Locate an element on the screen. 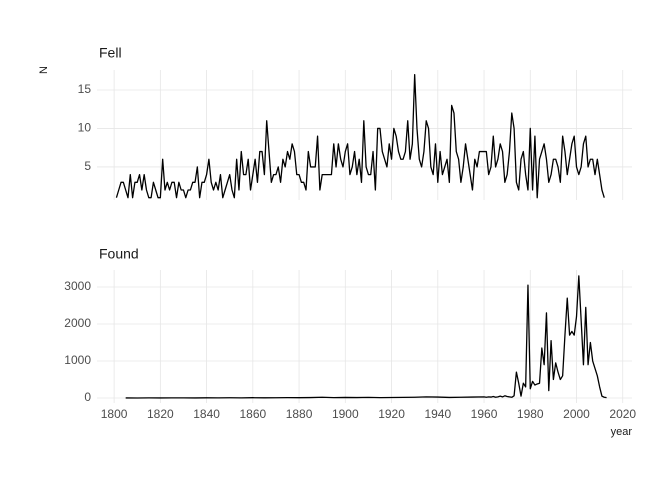  panel-title: Found is located at coordinates (119, 254).